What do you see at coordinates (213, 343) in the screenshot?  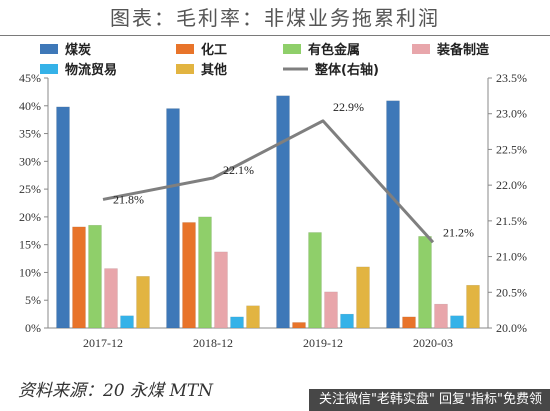 I see `x-tick-label: 2018-12` at bounding box center [213, 343].